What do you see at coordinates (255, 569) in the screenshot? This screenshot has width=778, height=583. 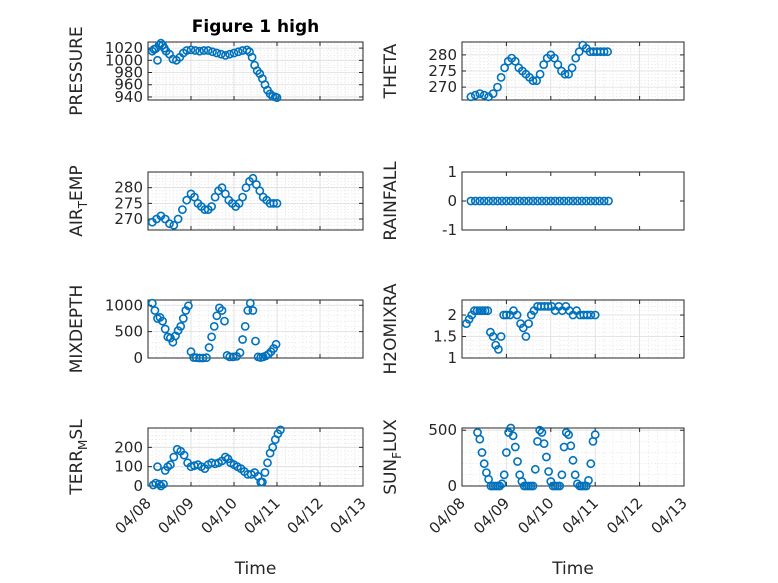 I see `x-axis-label: Time` at bounding box center [255, 569].